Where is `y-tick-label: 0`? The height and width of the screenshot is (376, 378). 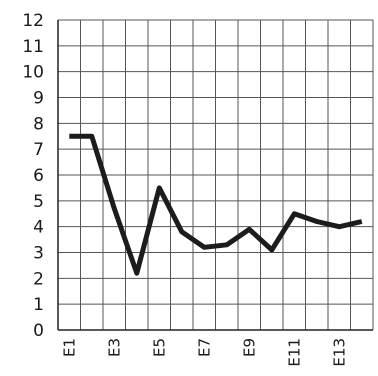 y-tick-label: 0 is located at coordinates (38, 331).